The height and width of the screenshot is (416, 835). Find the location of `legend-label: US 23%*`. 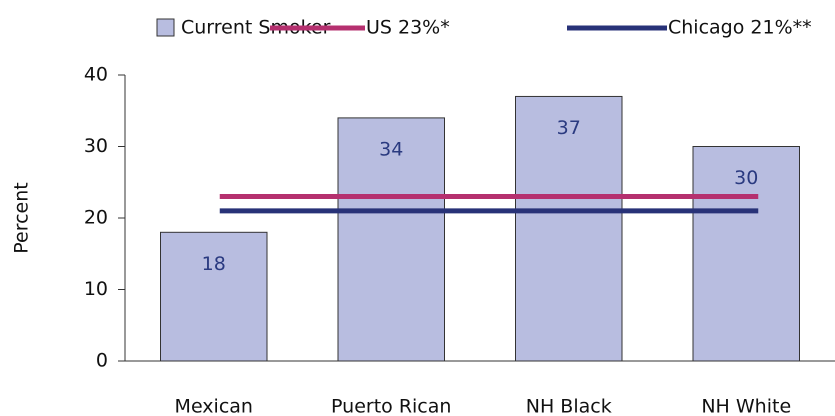

legend-label: US 23%* is located at coordinates (408, 28).